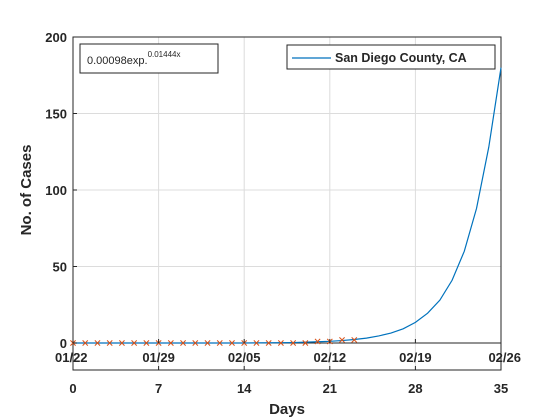 The height and width of the screenshot is (420, 560). Describe the element at coordinates (158, 357) in the screenshot. I see `date-tick-label: 01/29` at that location.